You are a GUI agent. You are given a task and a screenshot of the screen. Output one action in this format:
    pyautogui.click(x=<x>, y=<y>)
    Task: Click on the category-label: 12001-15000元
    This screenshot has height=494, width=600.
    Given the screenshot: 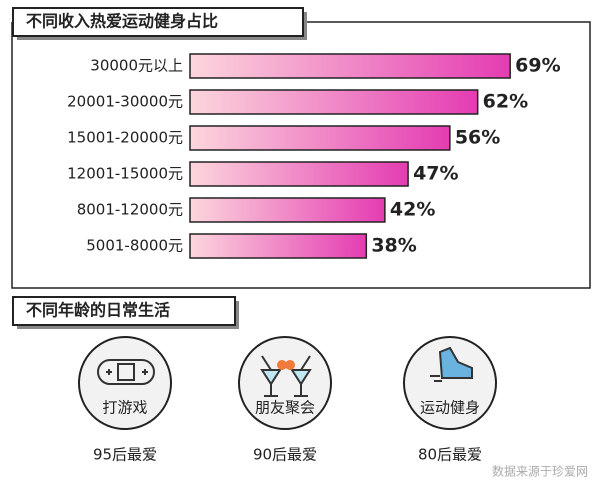 What is the action you would take?
    pyautogui.click(x=125, y=174)
    